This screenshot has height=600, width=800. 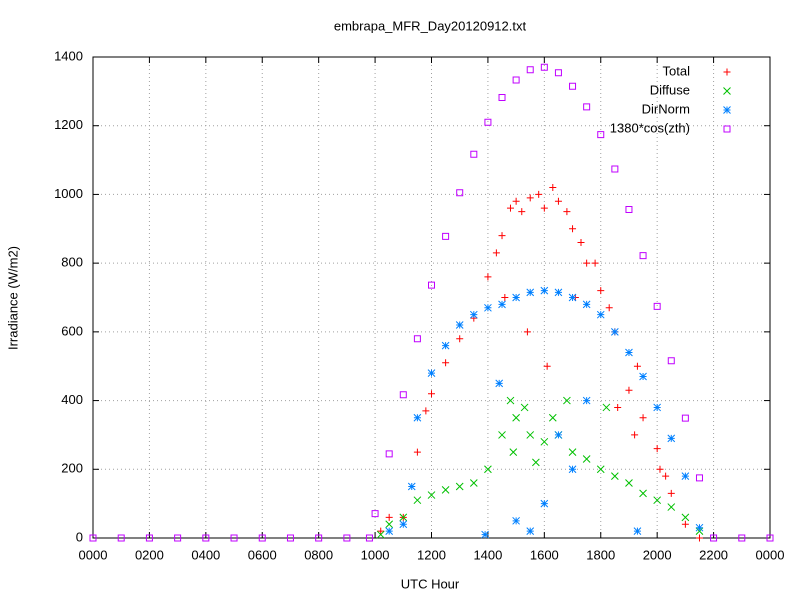 I want to click on y-axis-label: Irradiance (W/m2), so click(x=12, y=298).